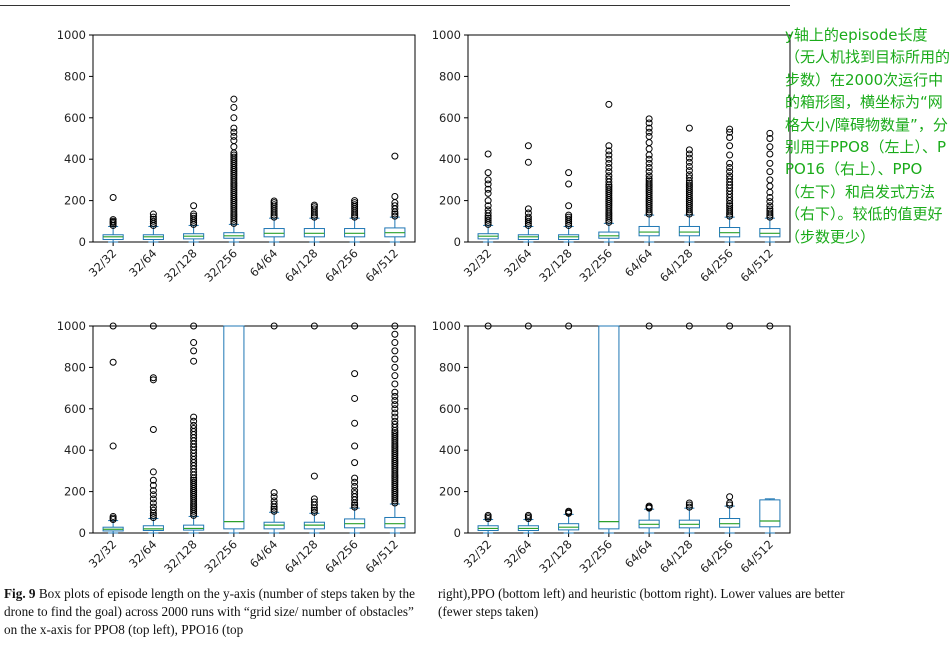 The image size is (952, 658). Describe the element at coordinates (450, 450) in the screenshot. I see `y-tick-label: 400` at that location.